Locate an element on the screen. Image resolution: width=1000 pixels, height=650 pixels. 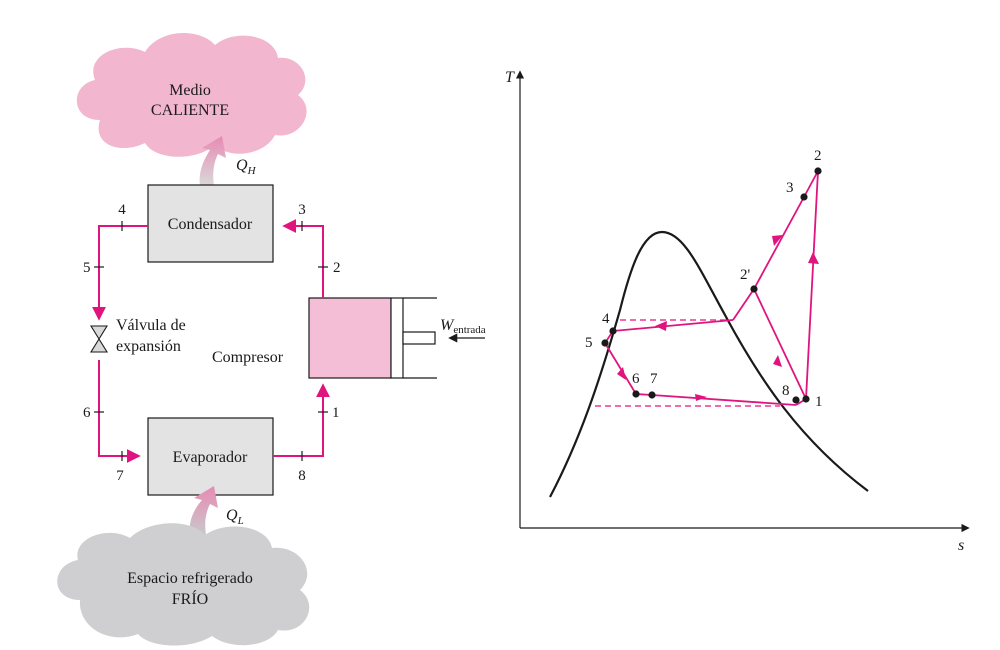
y-axis-label: T is located at coordinates (510, 77).